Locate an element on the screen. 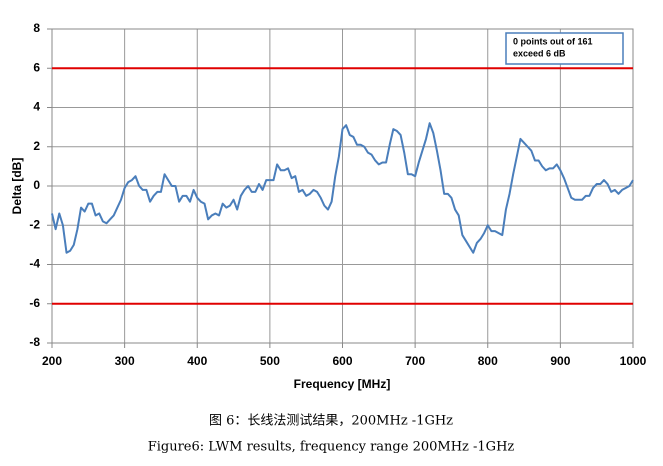 The height and width of the screenshot is (466, 663). x-tick-label: 700 is located at coordinates (415, 361).